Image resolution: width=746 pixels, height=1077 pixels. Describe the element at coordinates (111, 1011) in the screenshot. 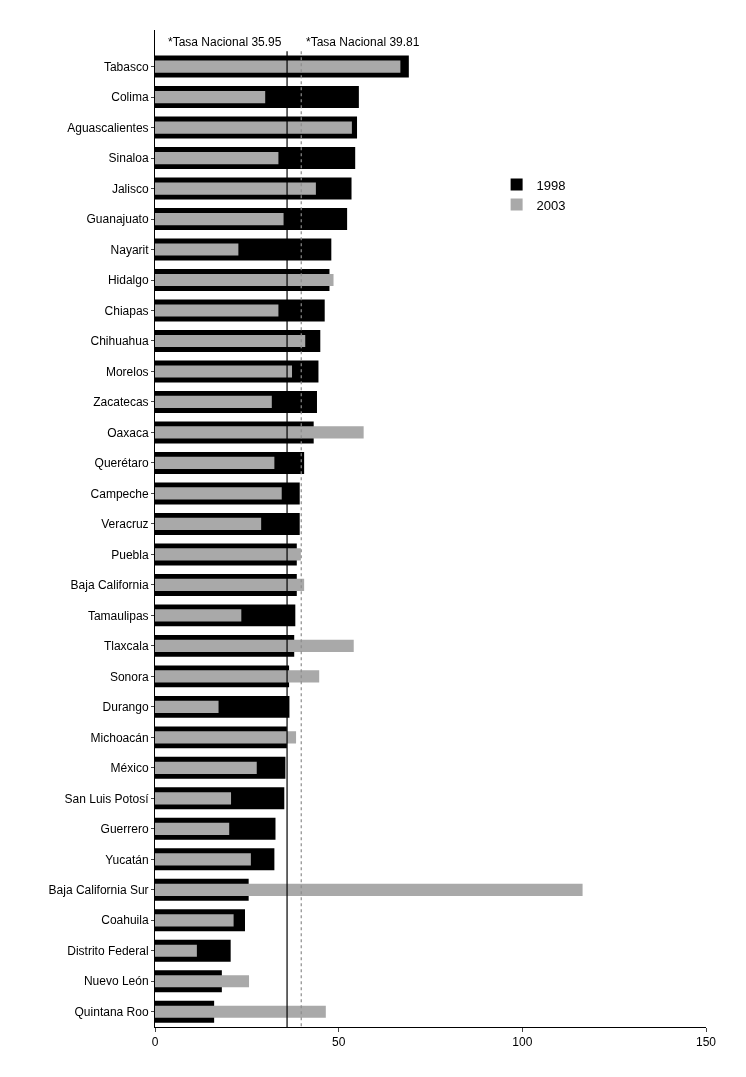

I see `y-tick-label: Quintana Roo` at that location.